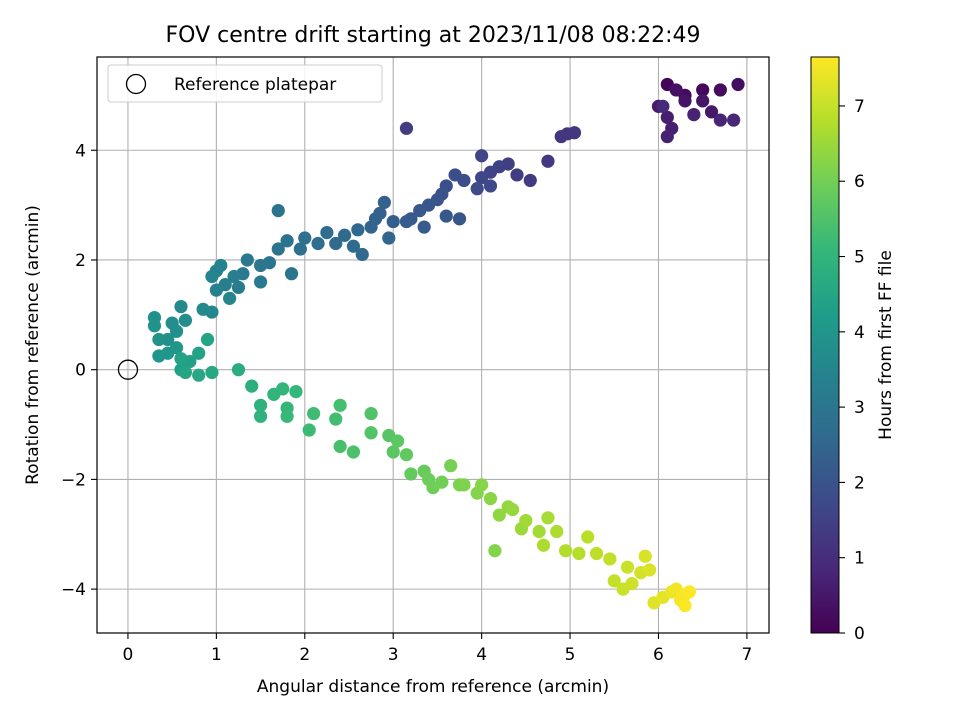 The image size is (960, 720). What do you see at coordinates (80, 151) in the screenshot?
I see `y-tick-label: 4` at bounding box center [80, 151].